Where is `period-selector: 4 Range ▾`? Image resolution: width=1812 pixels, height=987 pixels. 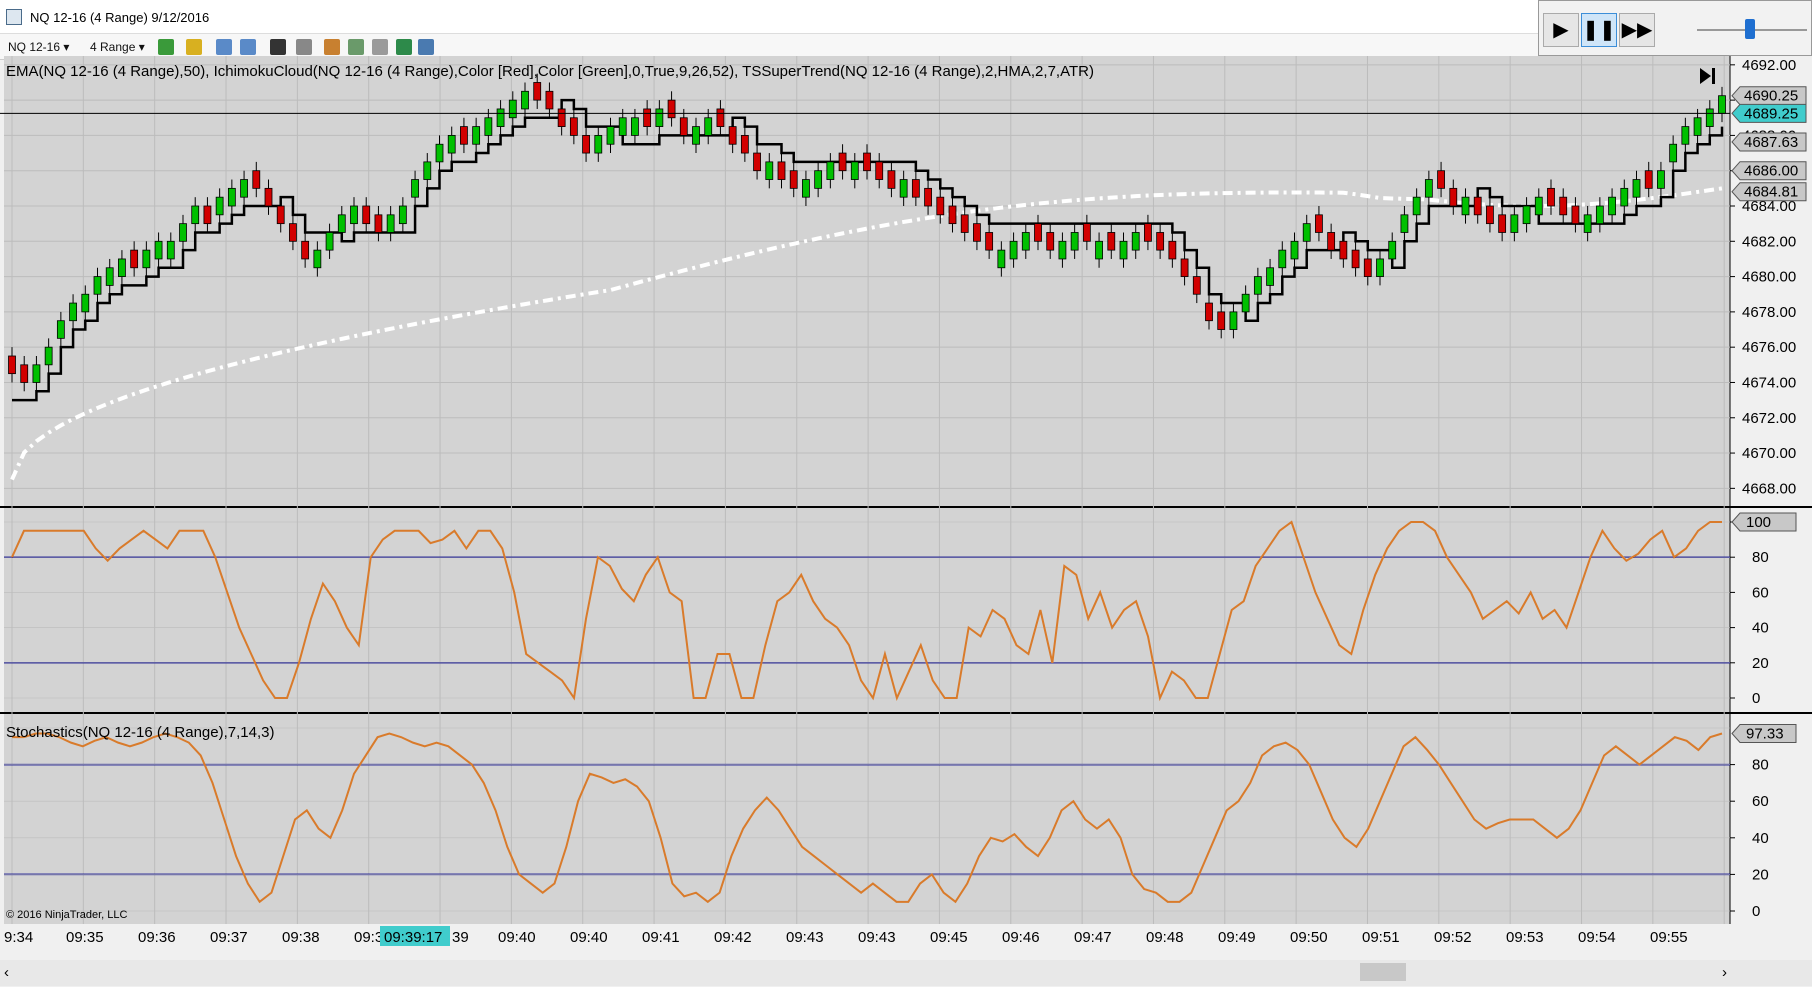
period-selector: 4 Range ▾ is located at coordinates (117, 47).